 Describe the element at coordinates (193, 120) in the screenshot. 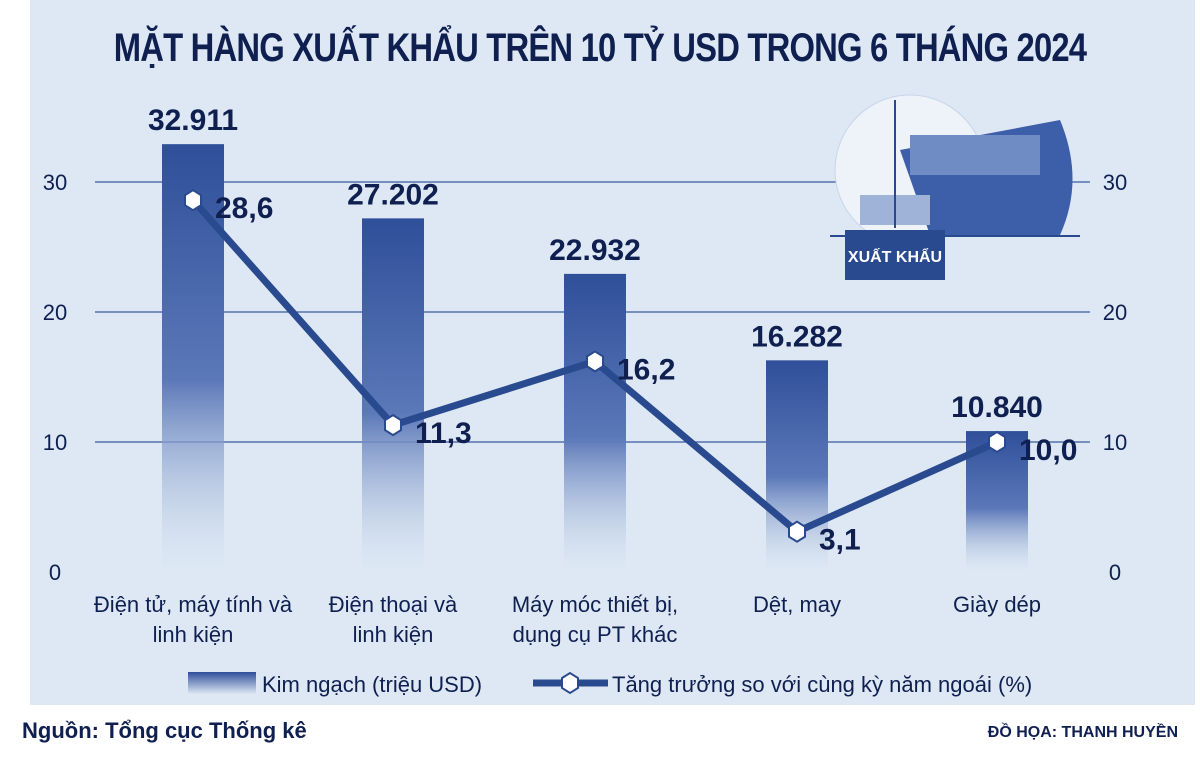

I see `bar-value-label: 32.911` at that location.